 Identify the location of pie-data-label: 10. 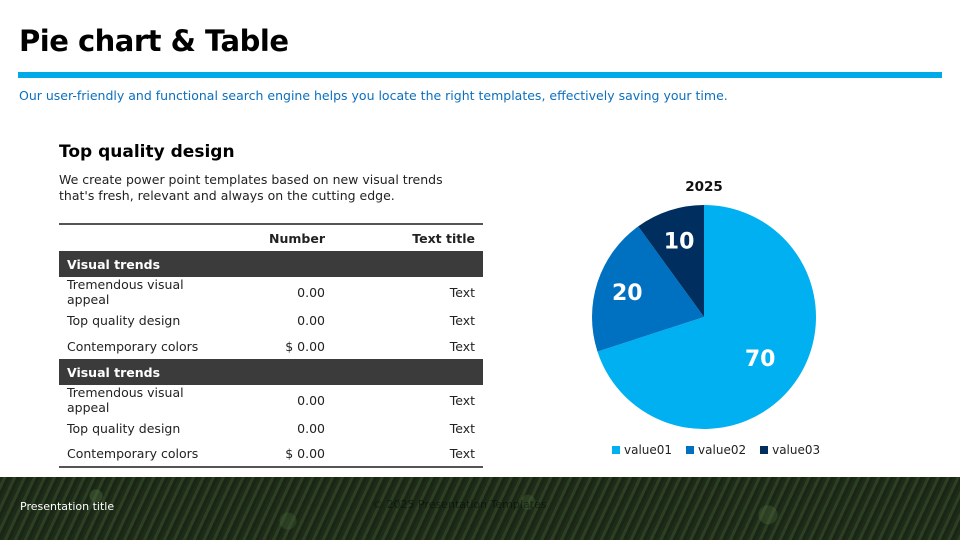
(679, 241).